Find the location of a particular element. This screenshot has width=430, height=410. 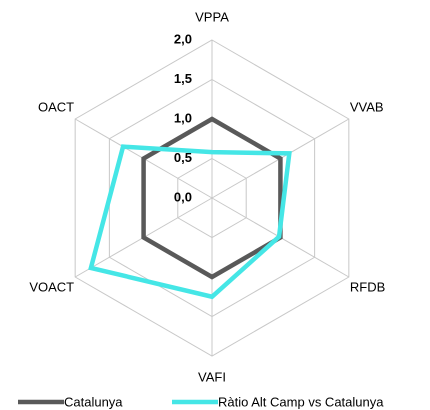

tick-label: 1,5 is located at coordinates (183, 78).